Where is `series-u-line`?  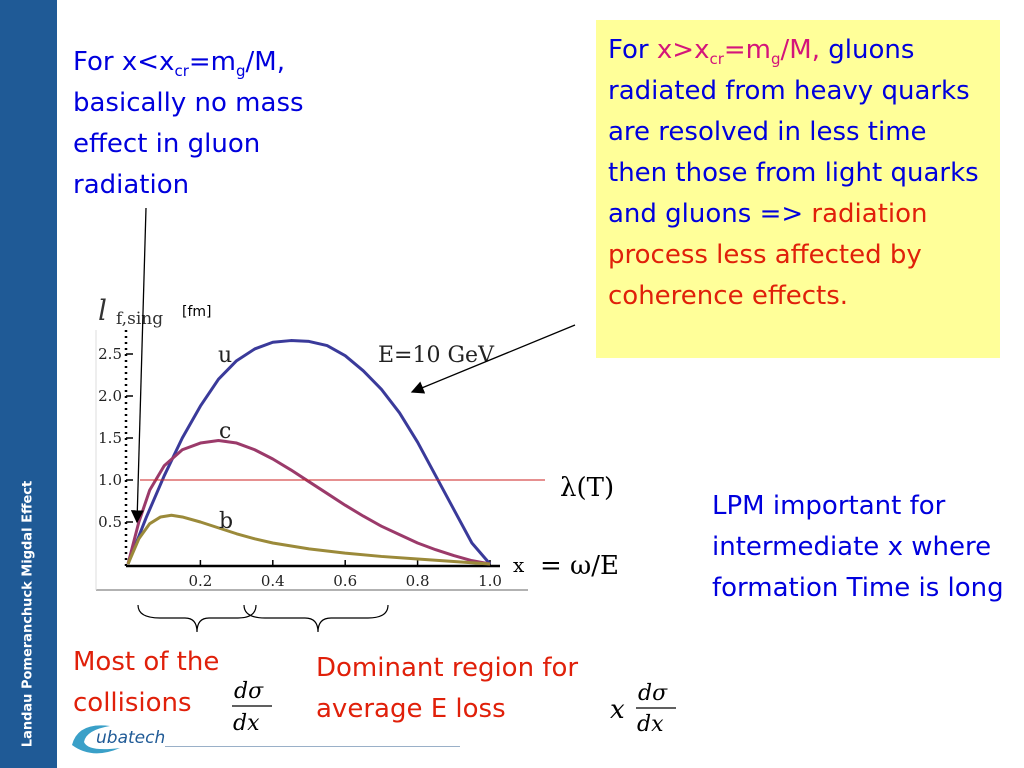 series-u-line is located at coordinates (309, 452).